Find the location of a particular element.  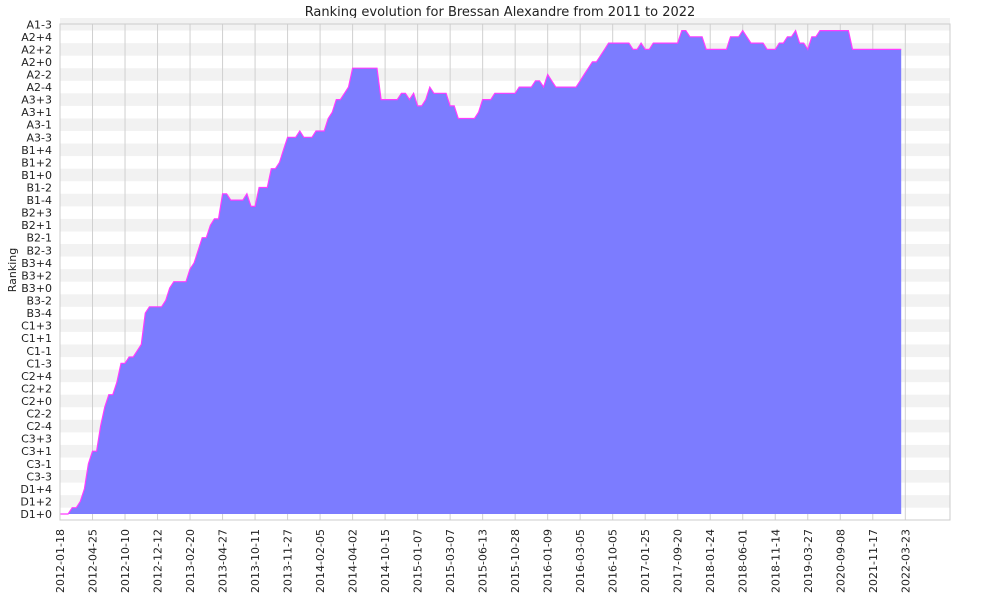

y-tick-label: C3+3 is located at coordinates (36, 439).